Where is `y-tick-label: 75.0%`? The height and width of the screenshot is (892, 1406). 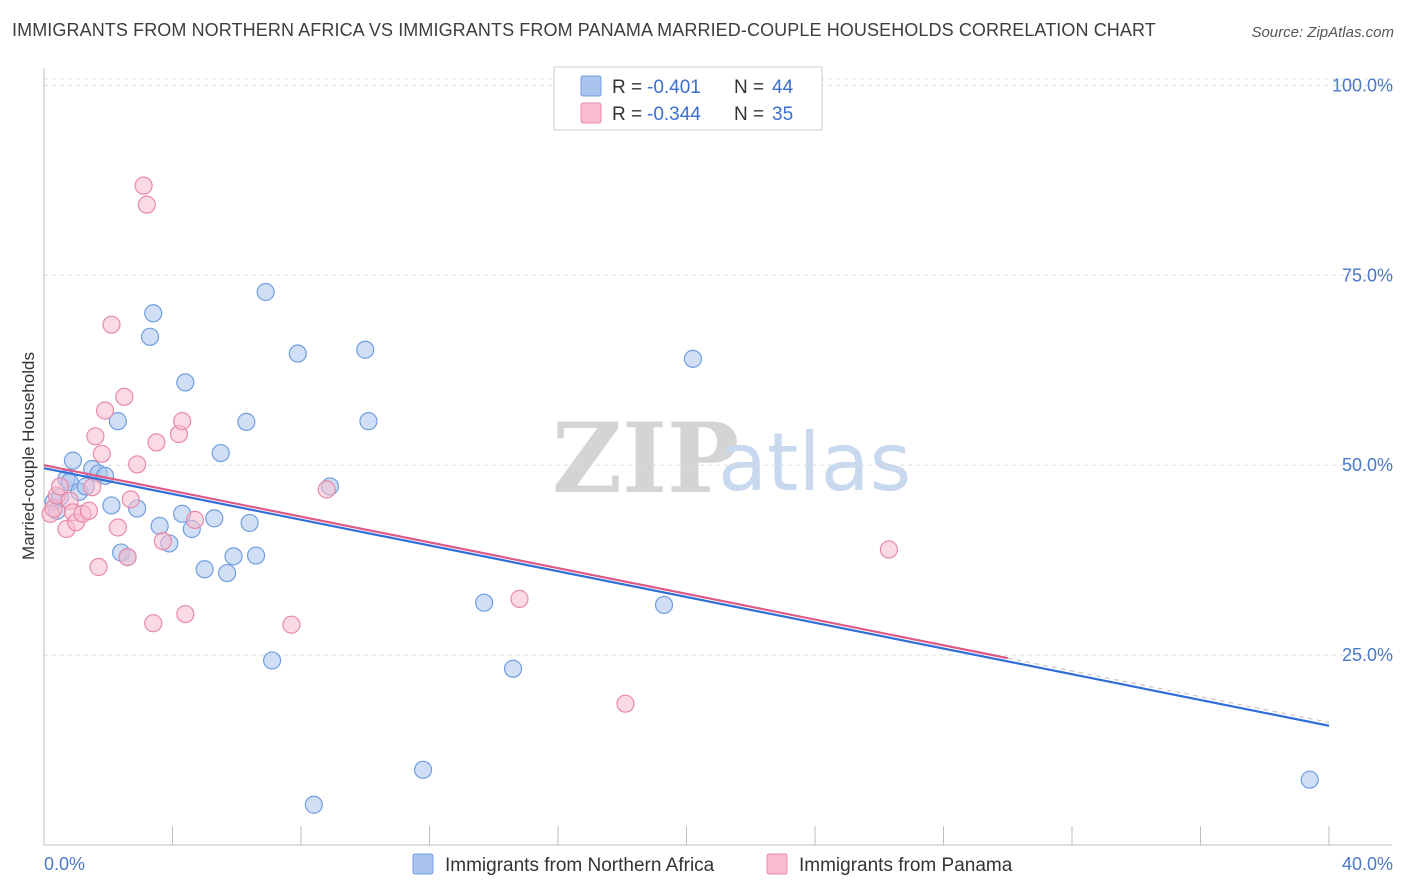 y-tick-label: 75.0% is located at coordinates (1367, 275).